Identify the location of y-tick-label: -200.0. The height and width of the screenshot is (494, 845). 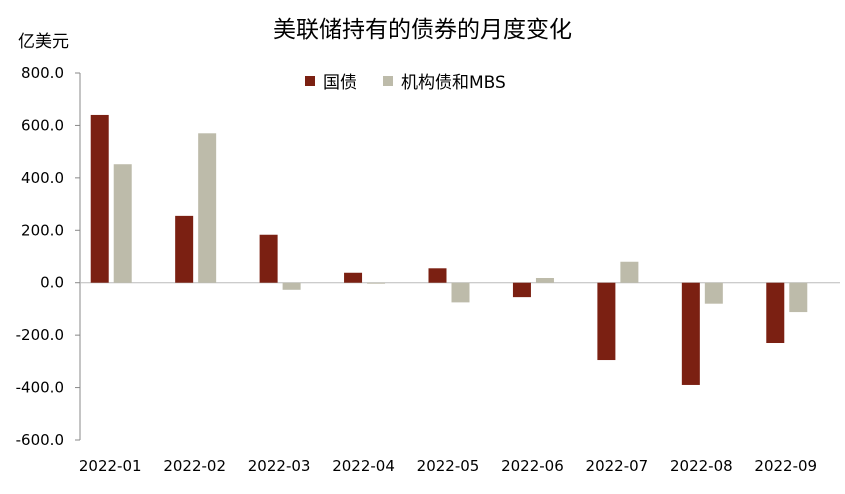
(40, 335).